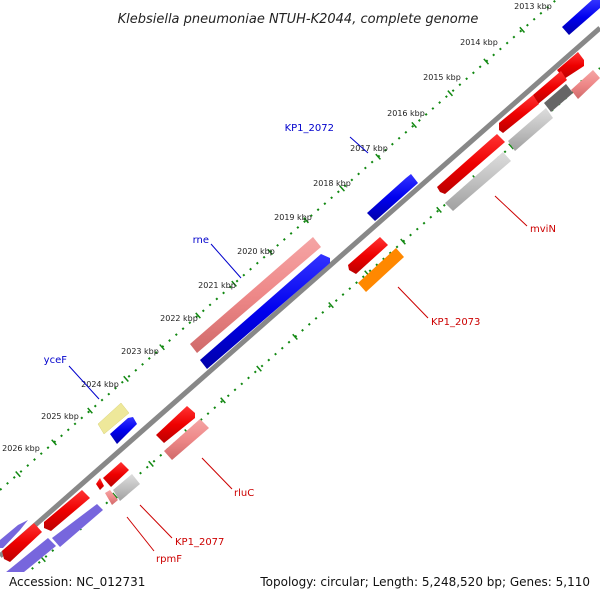 The image size is (600, 600). What do you see at coordinates (581, 17) in the screenshot?
I see `gene-blue-topright` at bounding box center [581, 17].